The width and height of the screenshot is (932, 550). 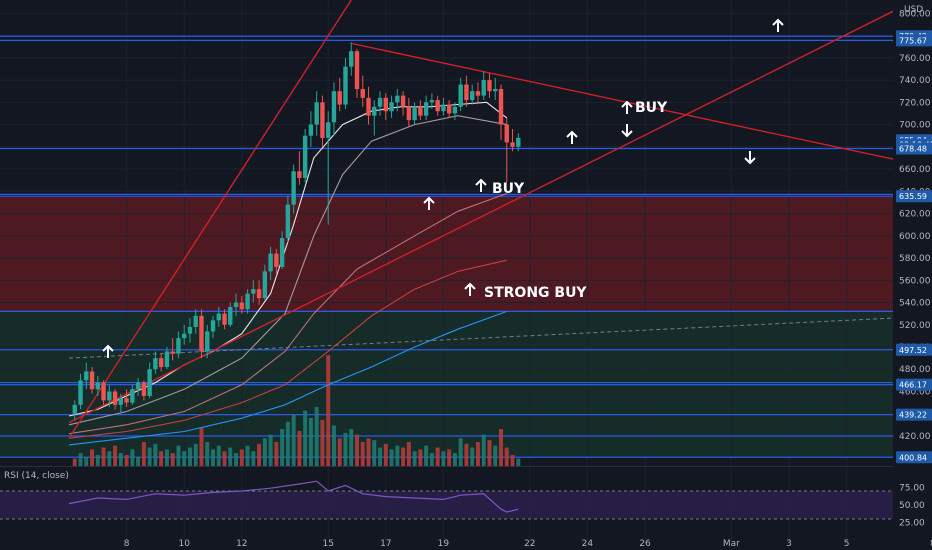 I want to click on rsi-pane: RSI (14, close), so click(x=446, y=493).